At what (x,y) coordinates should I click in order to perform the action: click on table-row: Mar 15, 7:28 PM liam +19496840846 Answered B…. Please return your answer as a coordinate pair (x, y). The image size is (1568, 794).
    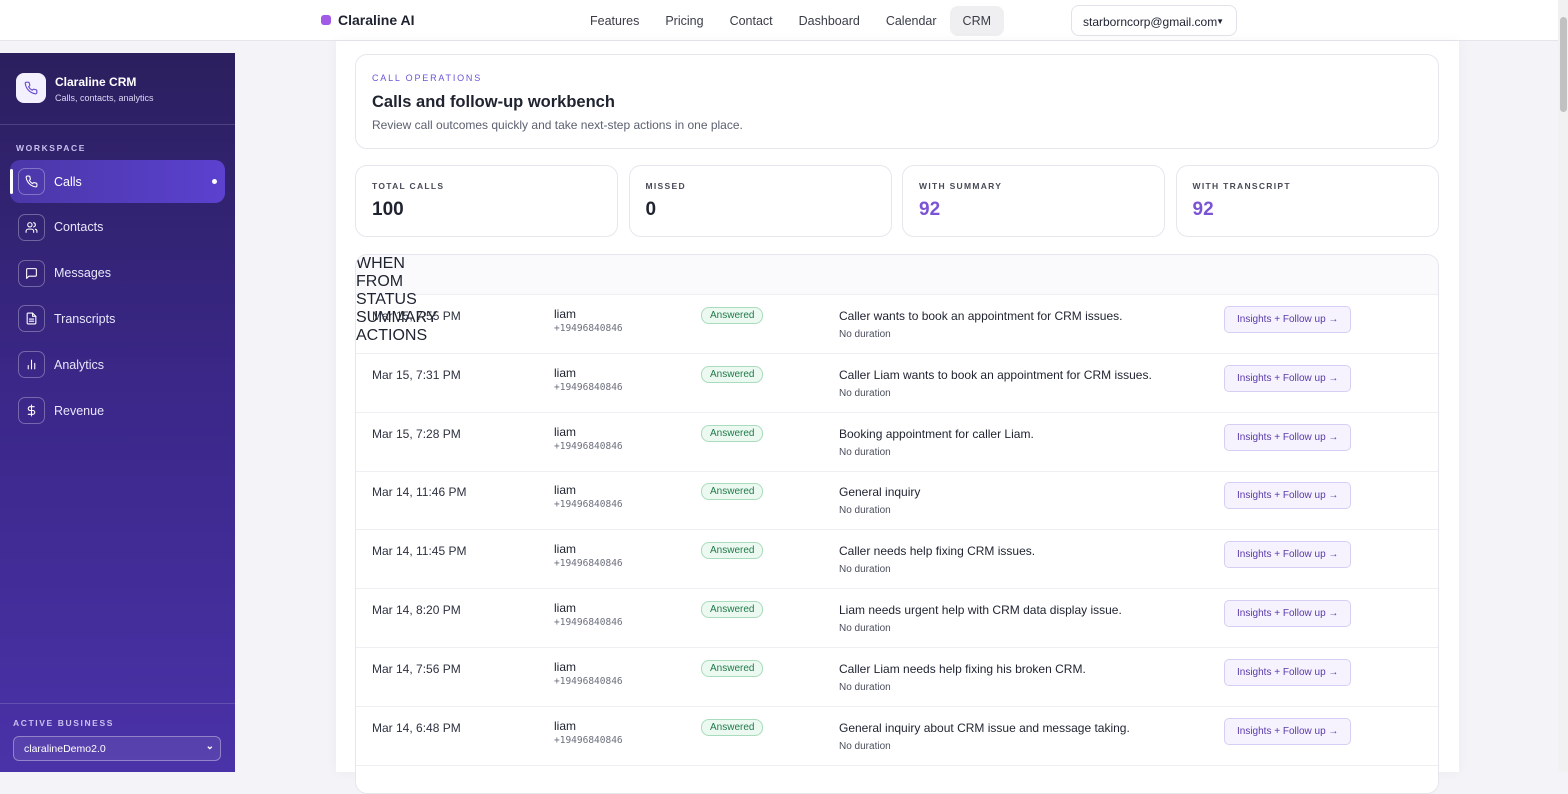
    Looking at the image, I should click on (897, 442).